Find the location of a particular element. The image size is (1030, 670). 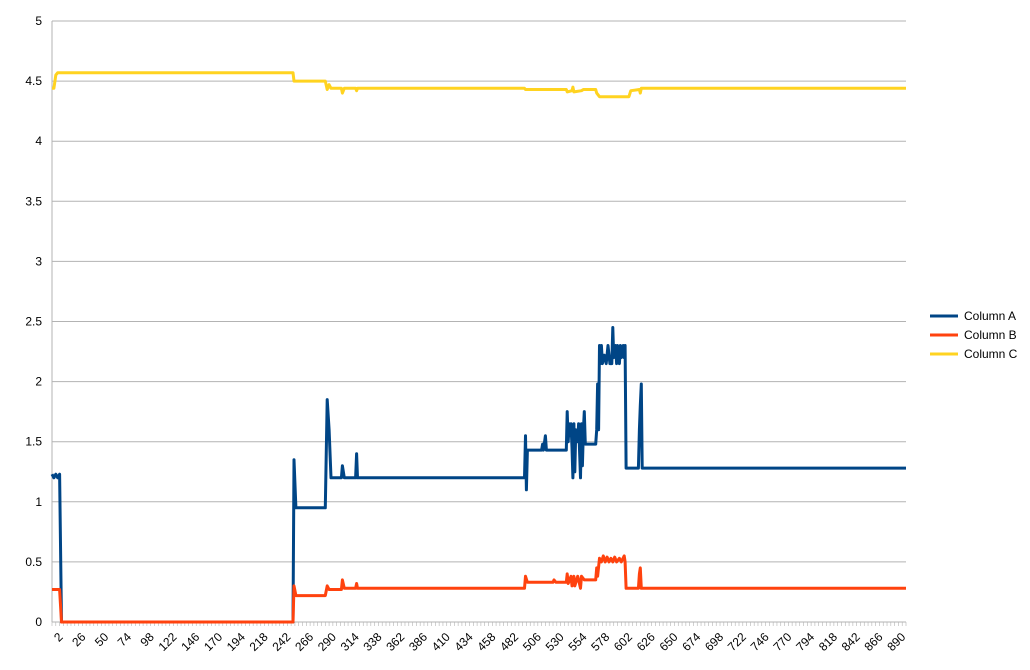

x-tick-label: 794 is located at coordinates (805, 642).